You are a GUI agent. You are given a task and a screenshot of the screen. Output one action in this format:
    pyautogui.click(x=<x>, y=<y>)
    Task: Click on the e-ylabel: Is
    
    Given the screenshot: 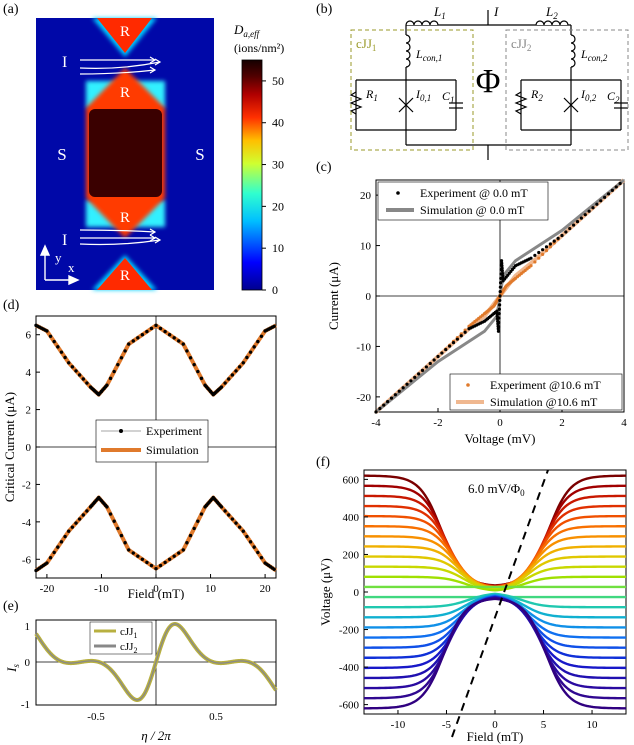 What is the action you would take?
    pyautogui.click(x=12, y=668)
    